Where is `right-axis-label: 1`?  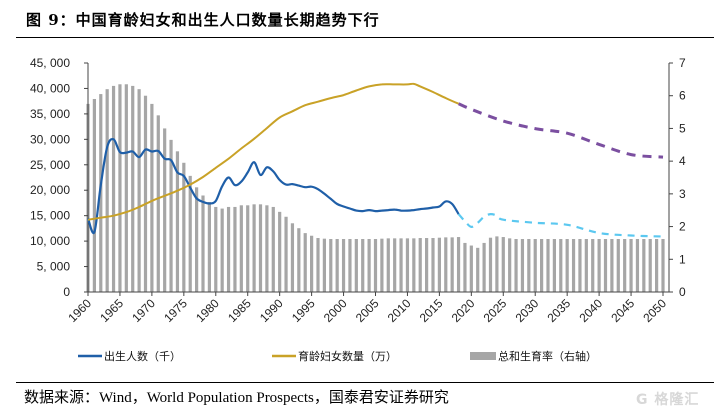
right-axis-label: 1 is located at coordinates (682, 259).